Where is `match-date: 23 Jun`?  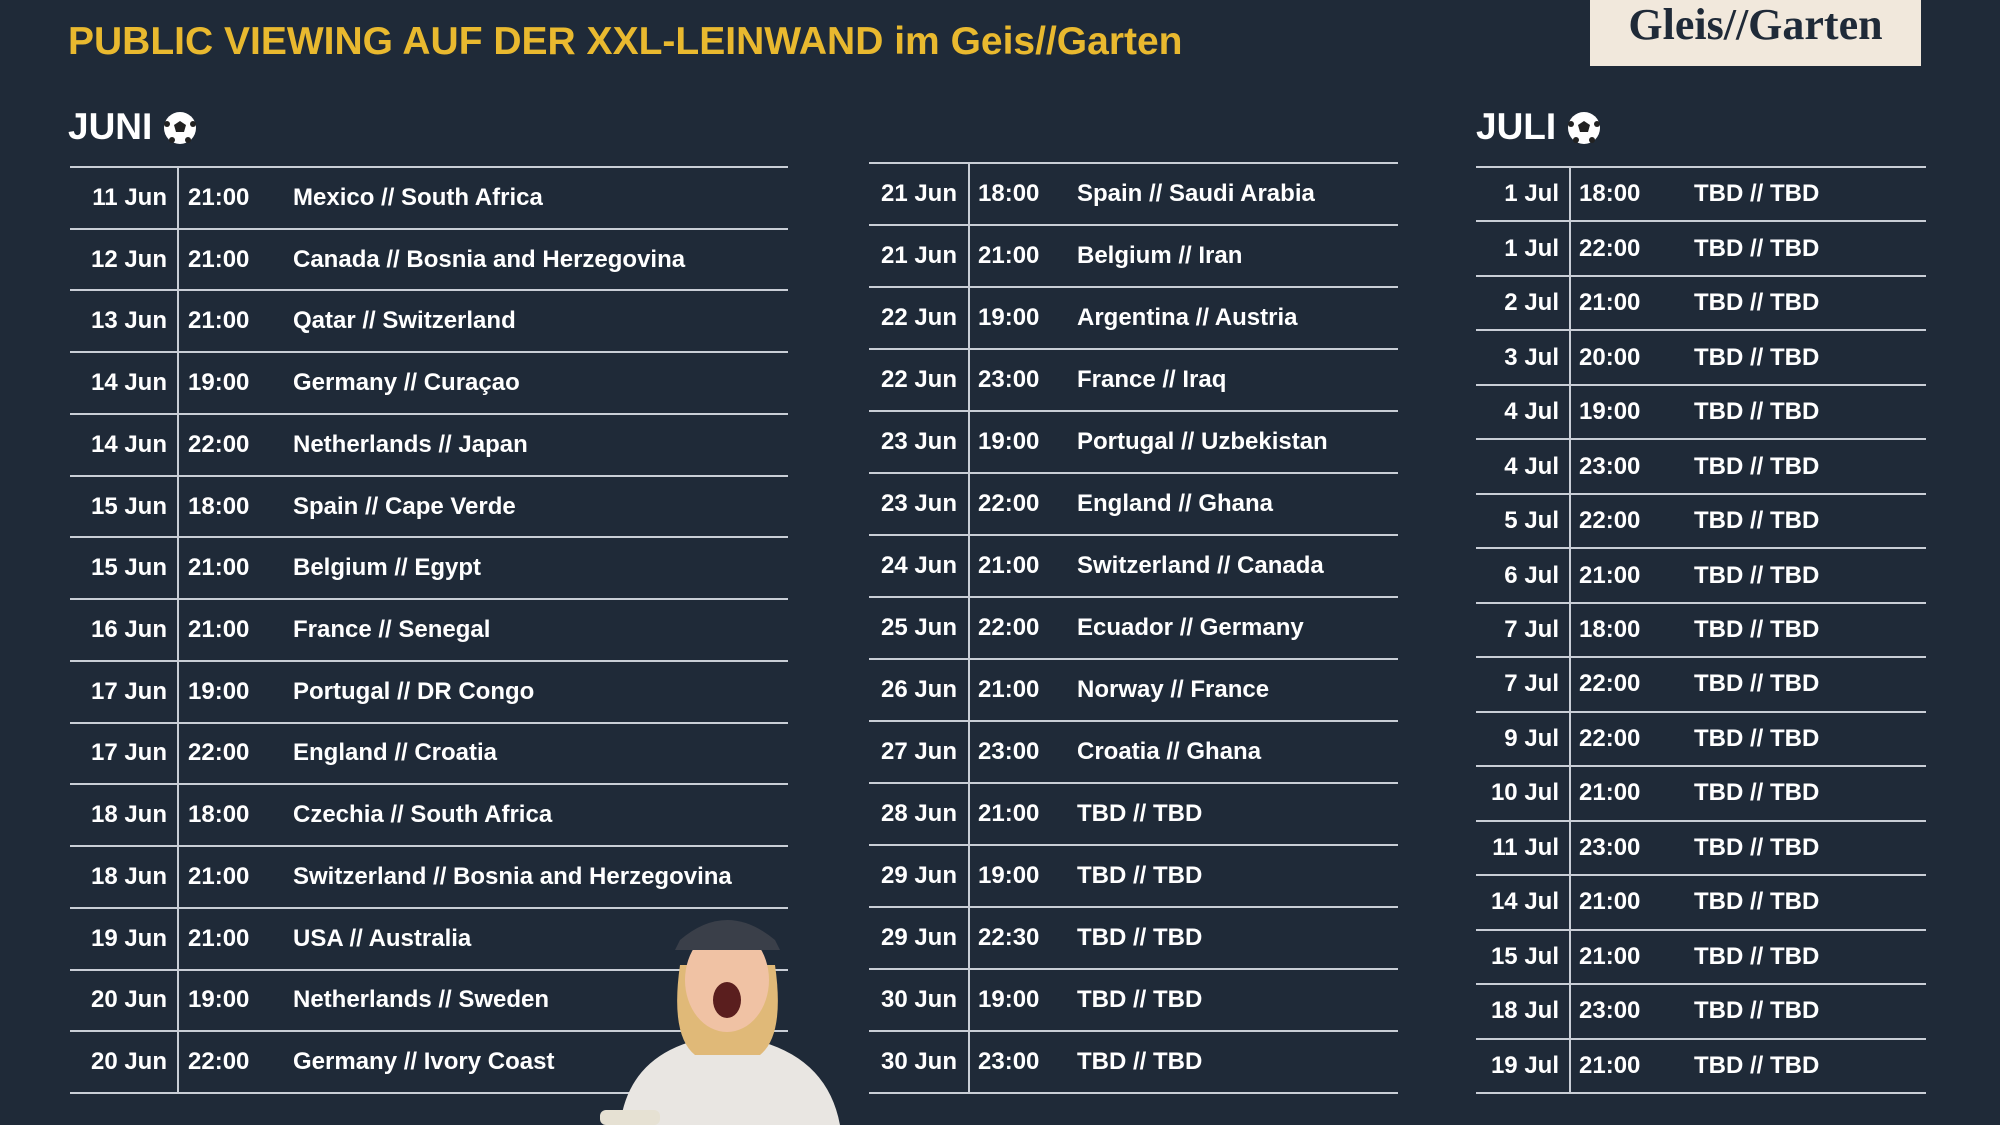 match-date: 23 Jun is located at coordinates (918, 503).